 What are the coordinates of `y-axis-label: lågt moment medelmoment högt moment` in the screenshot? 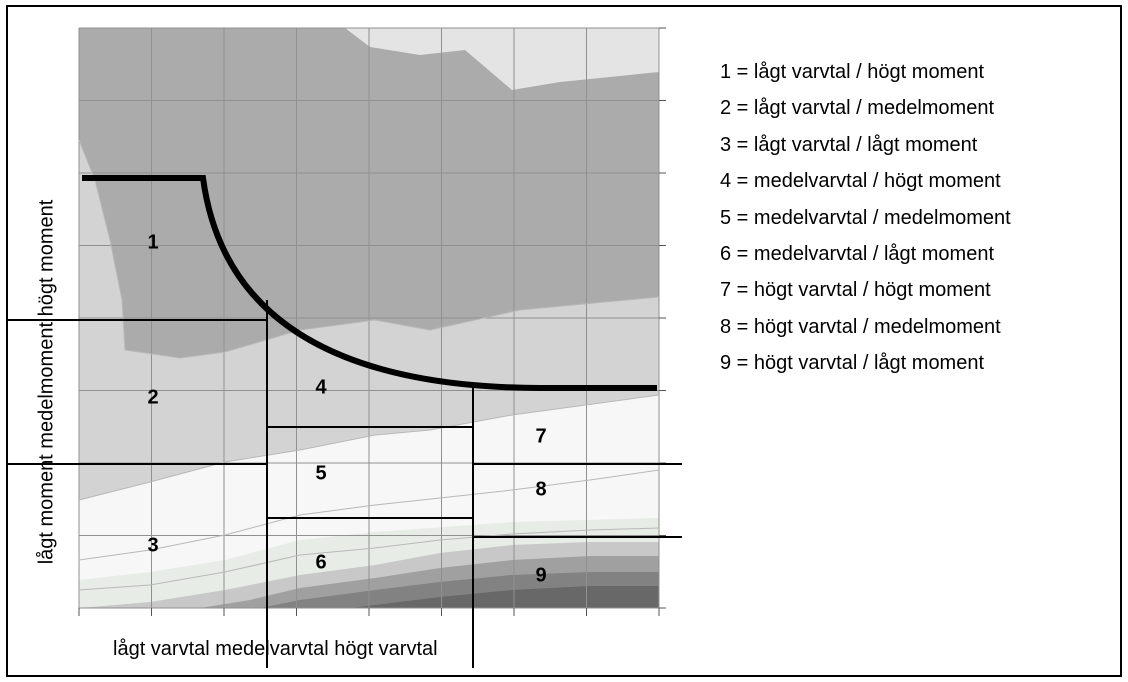 It's located at (46, 382).